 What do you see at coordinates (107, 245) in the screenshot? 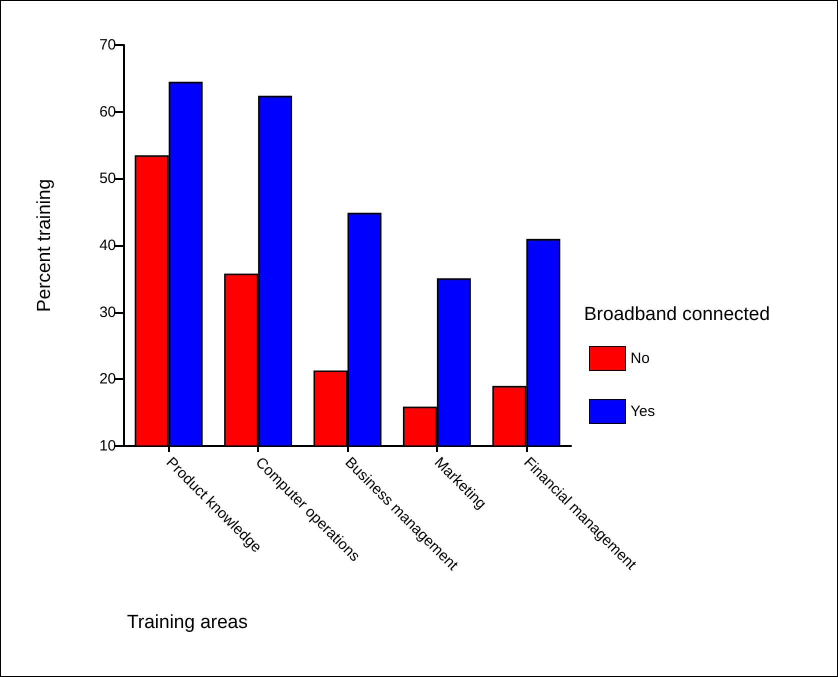
I see `y-tick-label: 40` at bounding box center [107, 245].